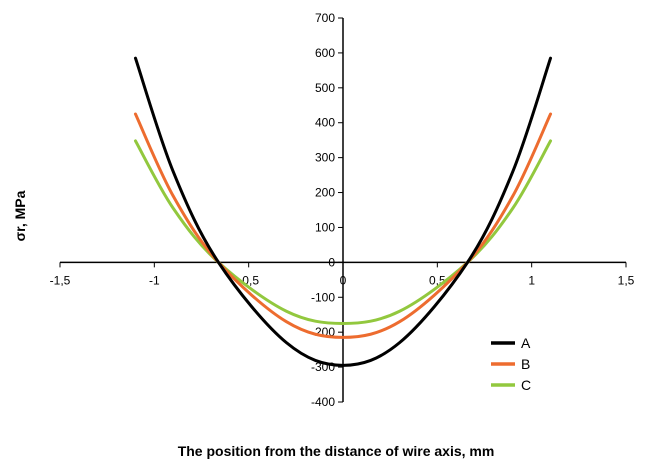 Image resolution: width=647 pixels, height=464 pixels. What do you see at coordinates (20, 215) in the screenshot?
I see `y-axis-label: σr, MPa` at bounding box center [20, 215].